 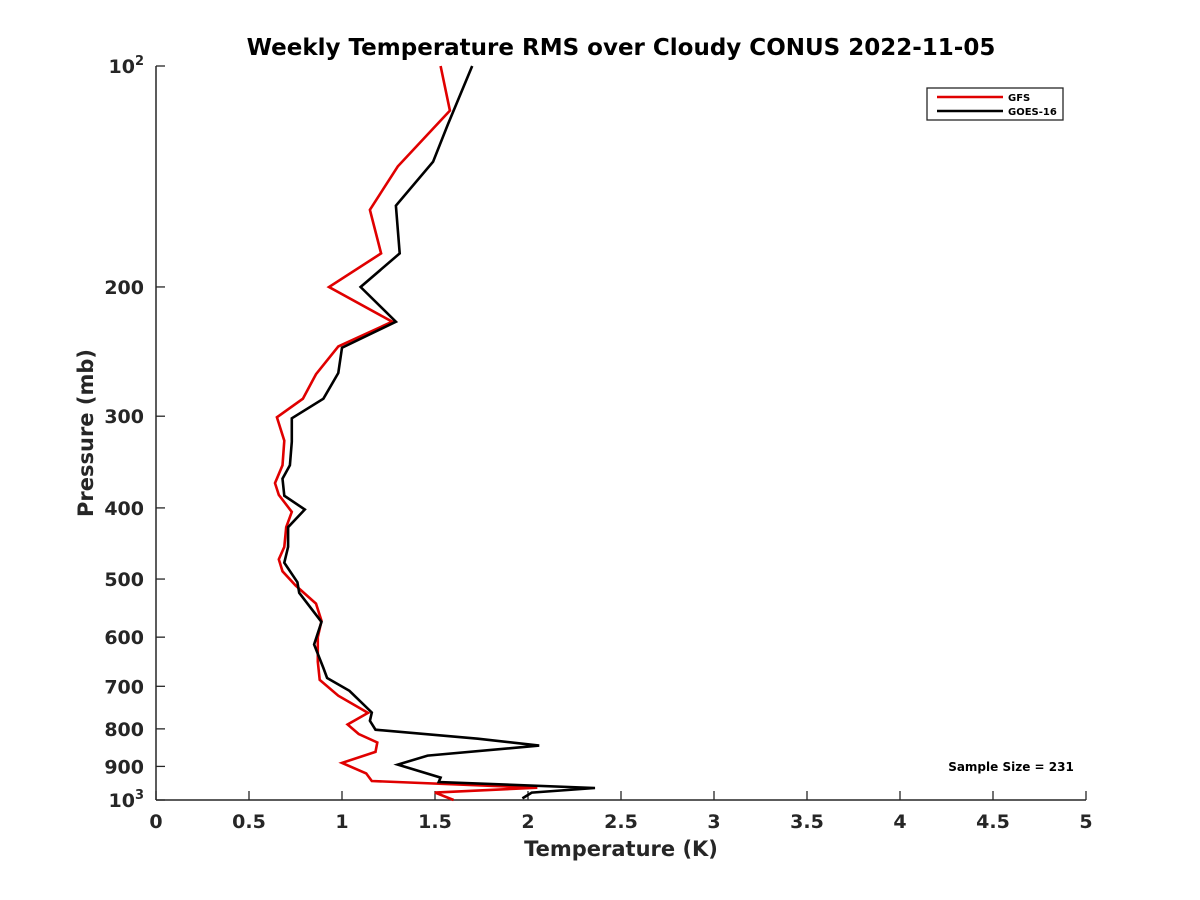 I want to click on y-axis-label: Pressure (mb), so click(x=86, y=433).